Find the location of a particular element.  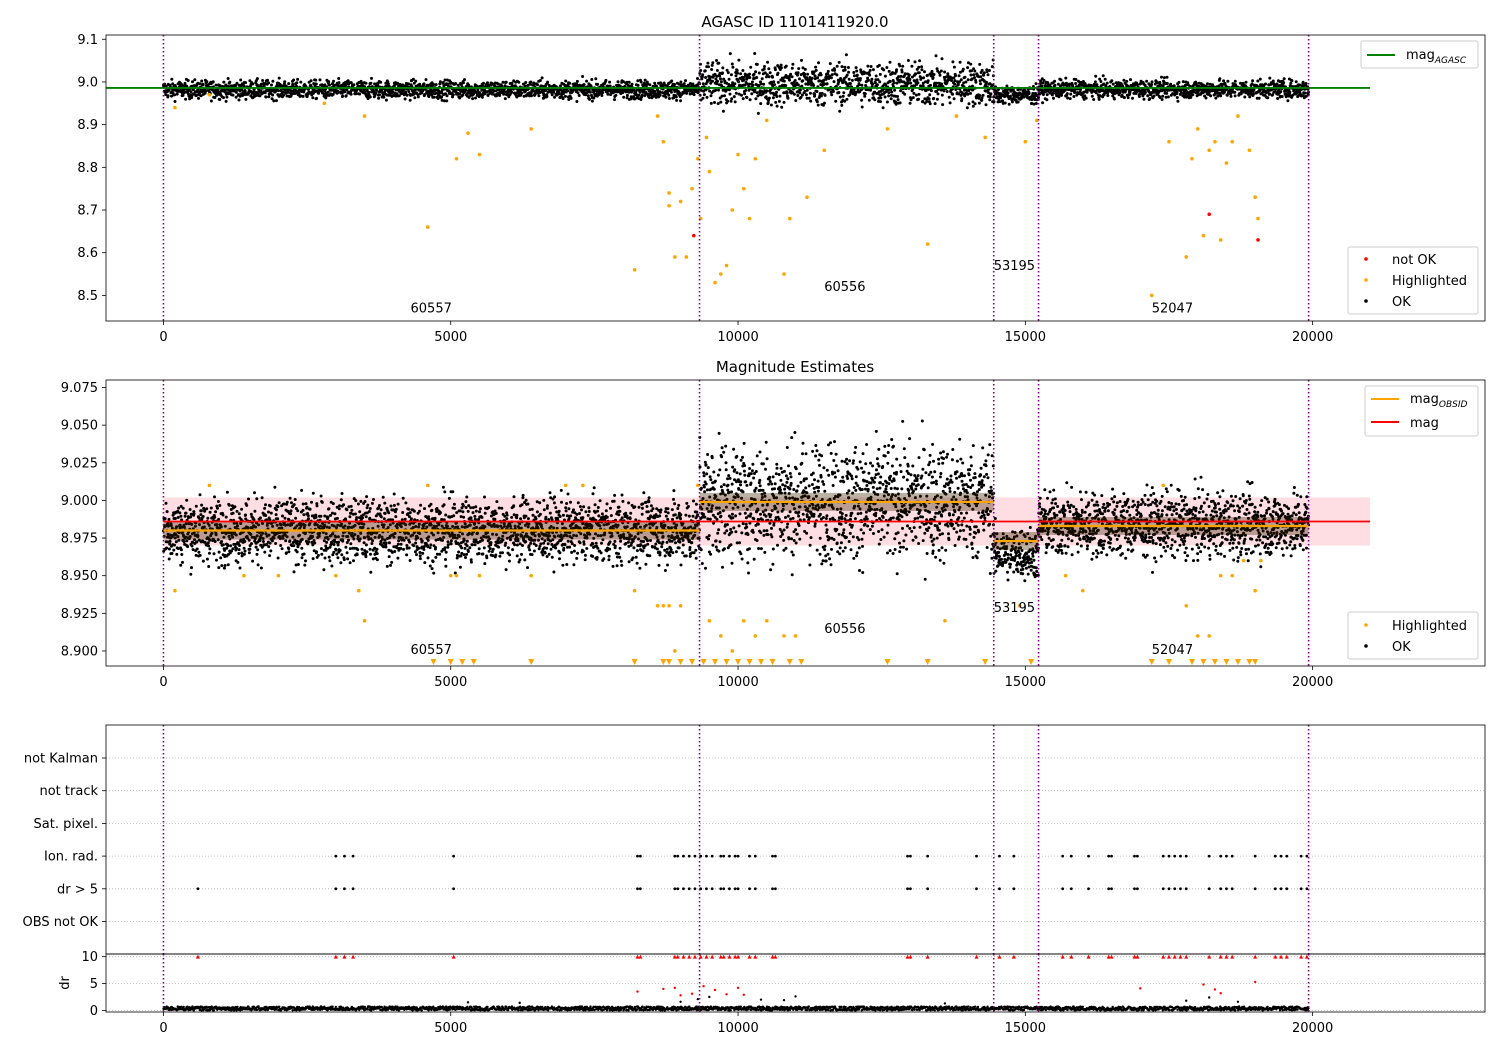

panel1-legend-bottom: not OK Highlighted OK is located at coordinates (1413, 280).